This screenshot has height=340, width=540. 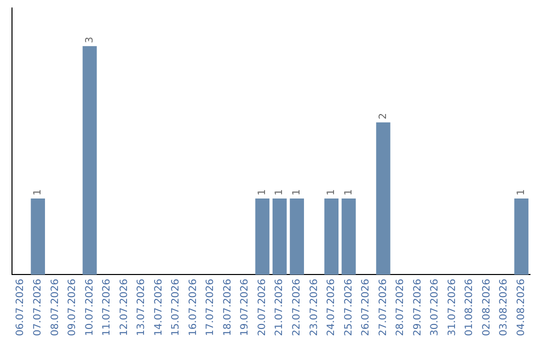 I want to click on x-tick-label: 09.07.2026, so click(x=72, y=307).